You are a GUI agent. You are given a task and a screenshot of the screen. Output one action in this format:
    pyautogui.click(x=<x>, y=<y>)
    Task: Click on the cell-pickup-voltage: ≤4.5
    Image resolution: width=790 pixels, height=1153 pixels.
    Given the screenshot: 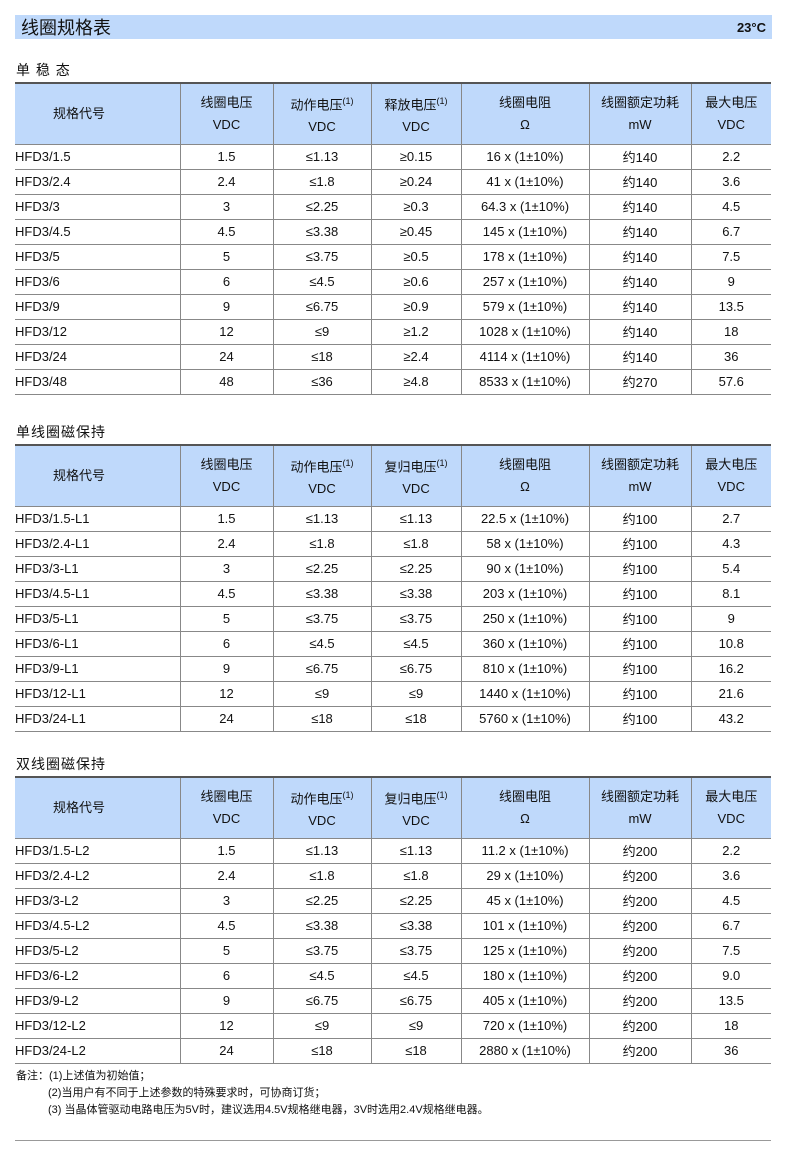 What is the action you would take?
    pyautogui.click(x=321, y=643)
    